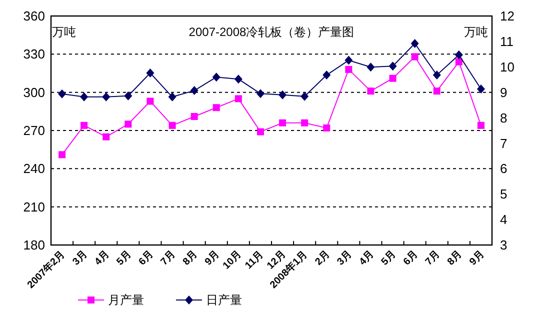 This screenshot has width=544, height=318. Describe the element at coordinates (34, 130) in the screenshot. I see `y-tick-label: 270` at that location.